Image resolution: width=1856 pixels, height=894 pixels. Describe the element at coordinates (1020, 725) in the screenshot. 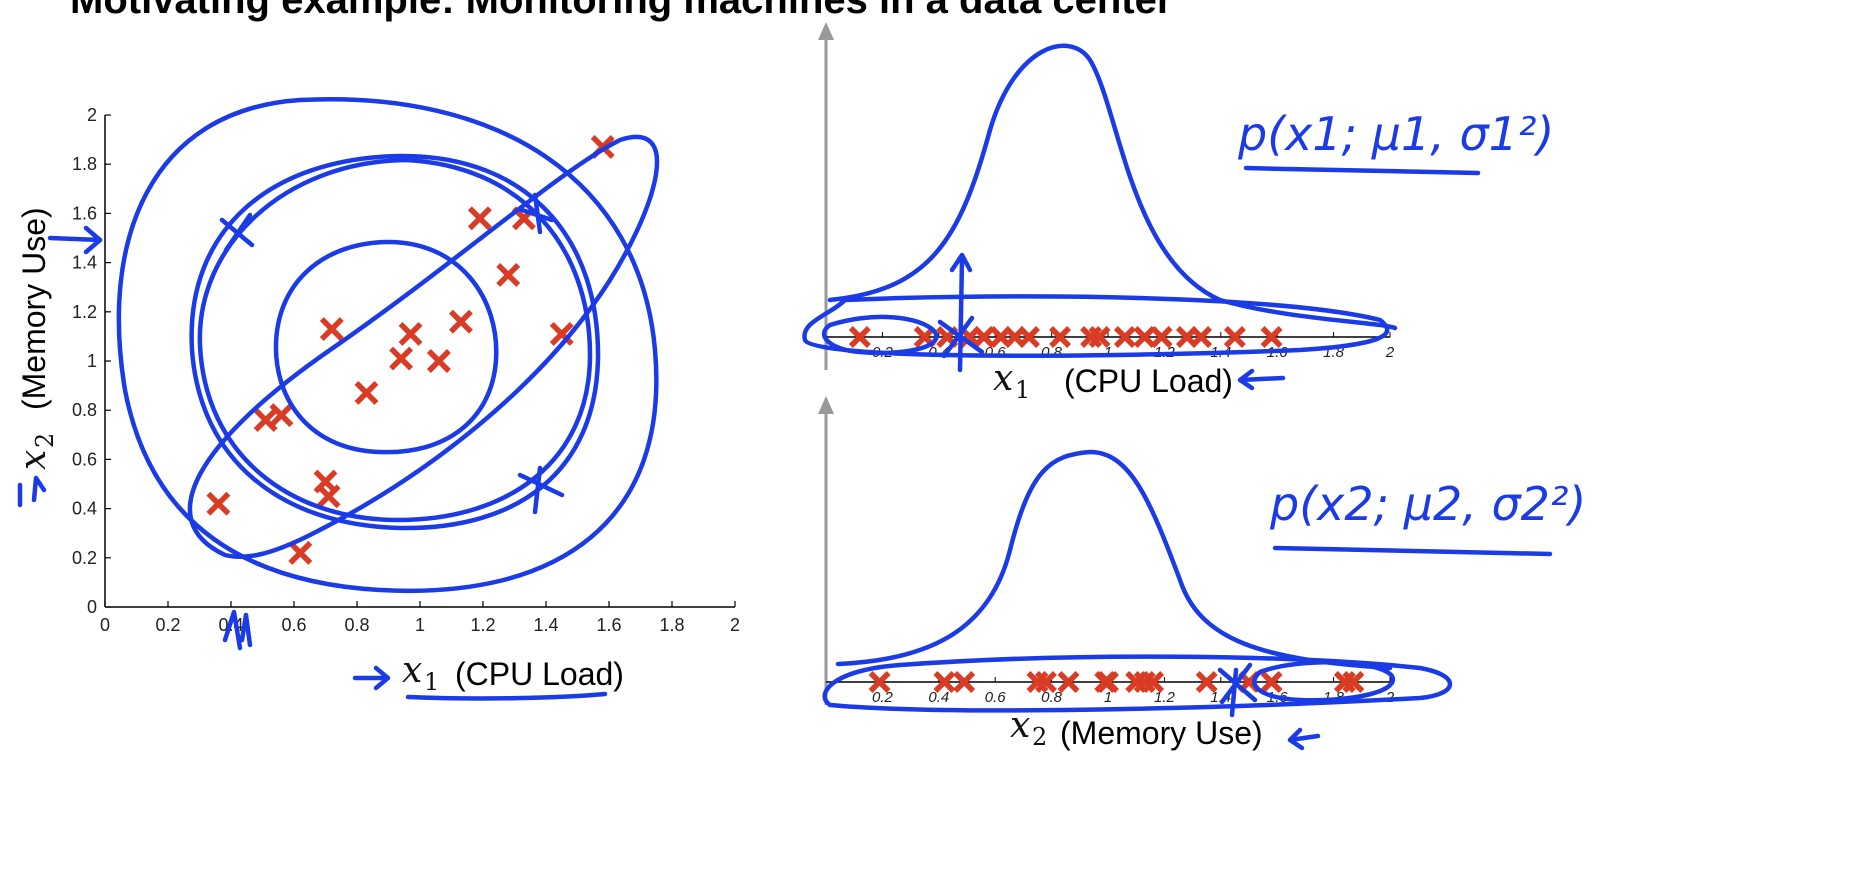

I see `x2-plot-label-var: x` at that location.